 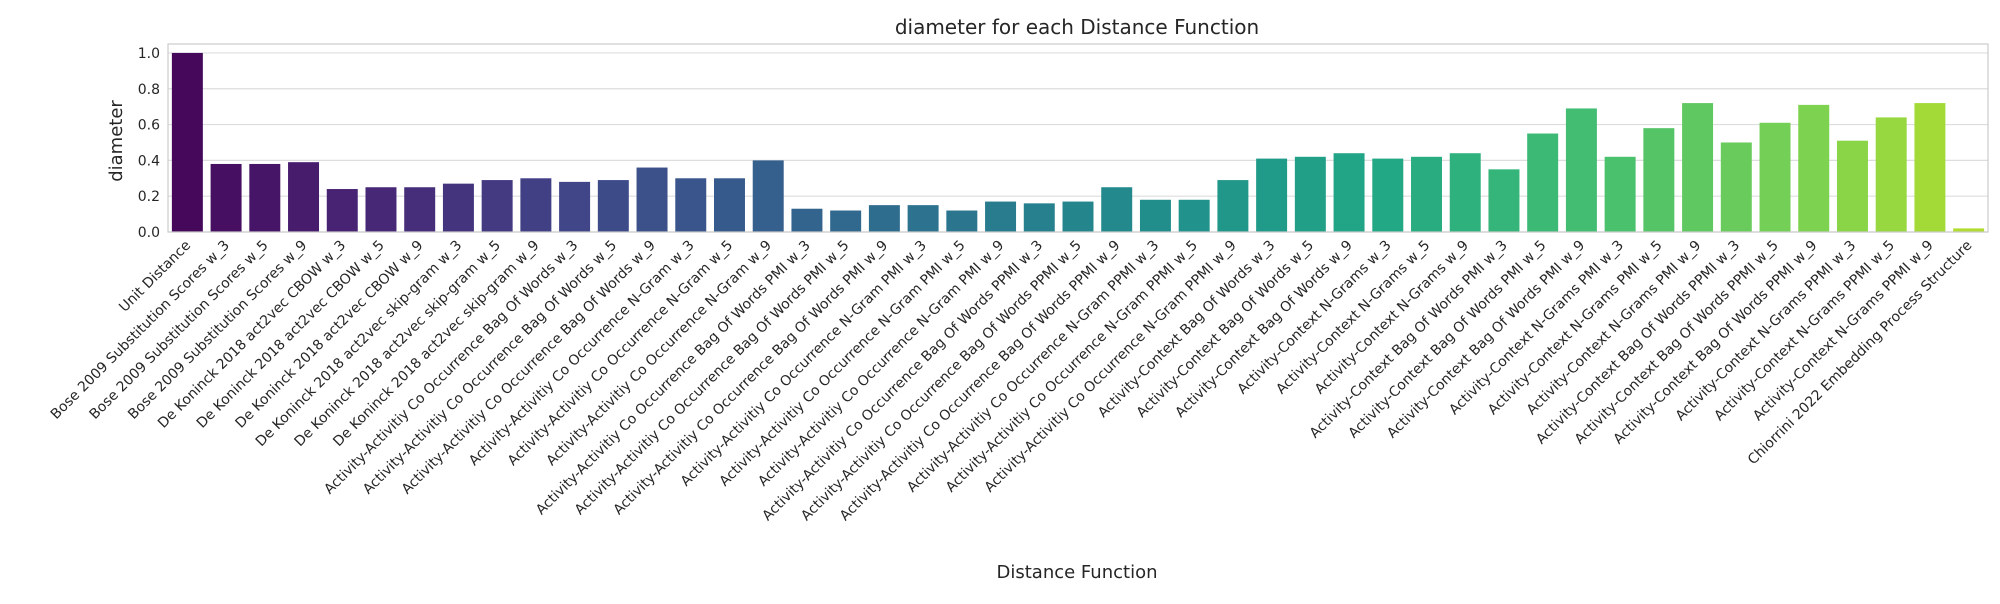 I want to click on y-tick-label: 0.0, so click(x=149, y=233).